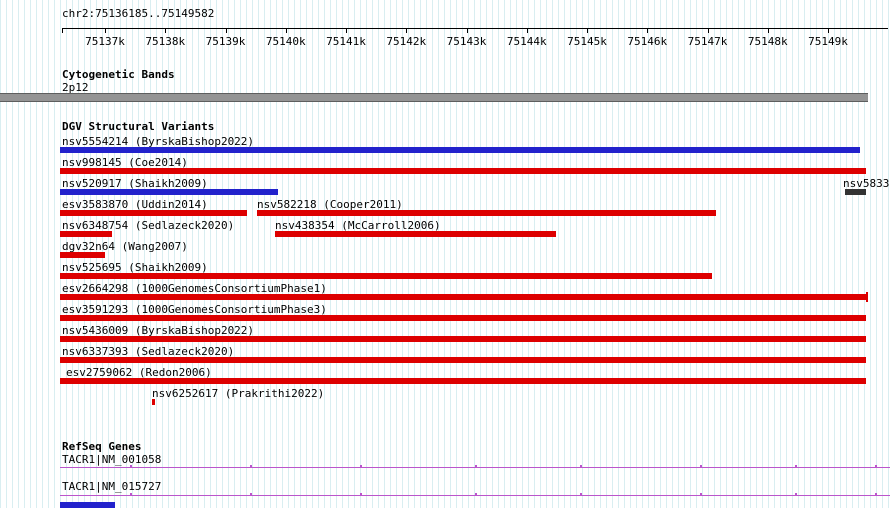 The width and height of the screenshot is (890, 508). Describe the element at coordinates (767, 41) in the screenshot. I see `ruler-tick-label: 75148k` at that location.